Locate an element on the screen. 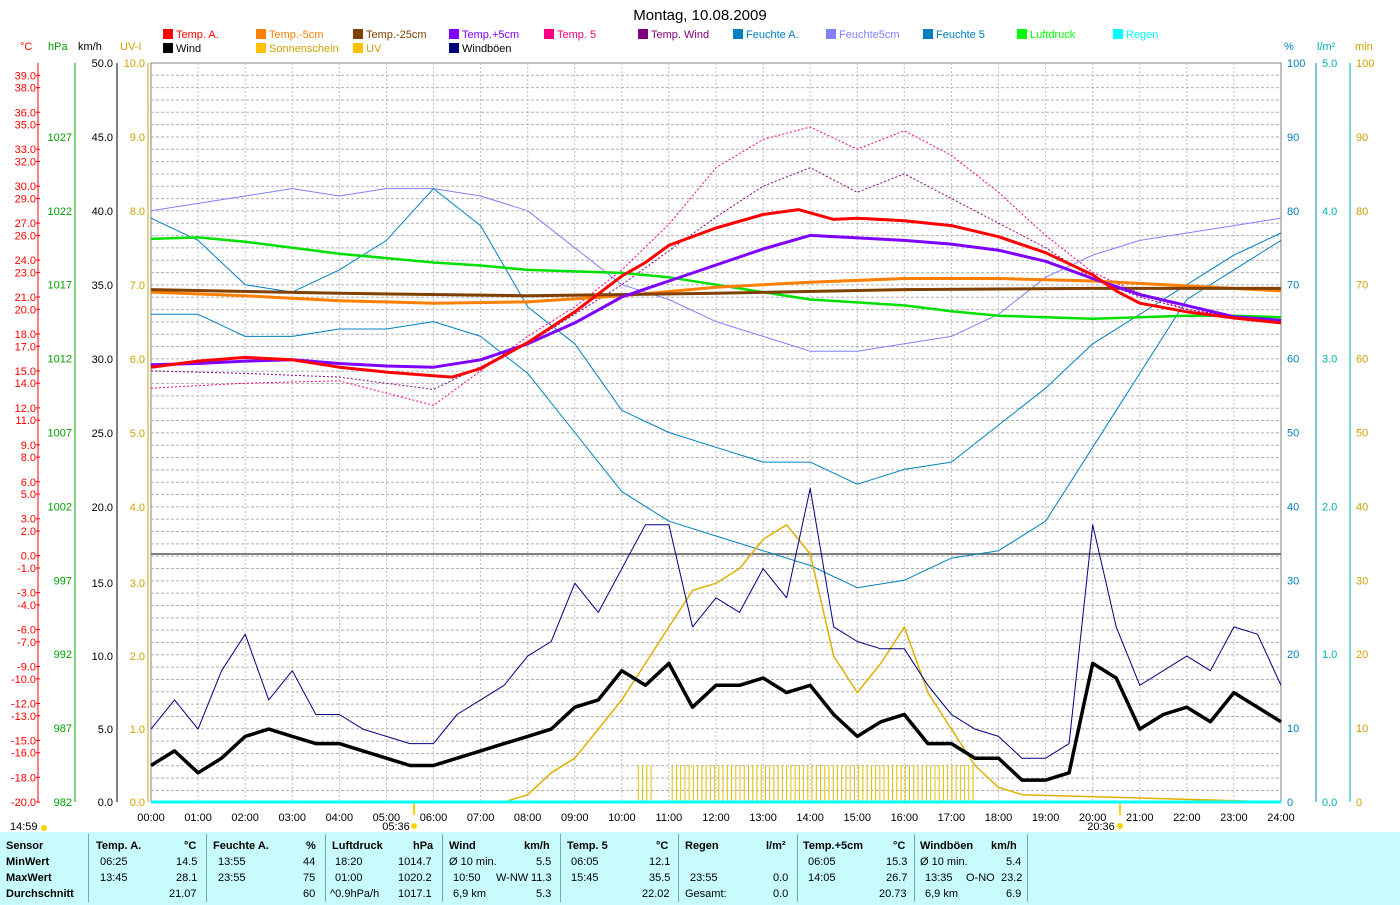 This screenshot has width=1400, height=905. uv-tick: 4.0 is located at coordinates (137, 508).